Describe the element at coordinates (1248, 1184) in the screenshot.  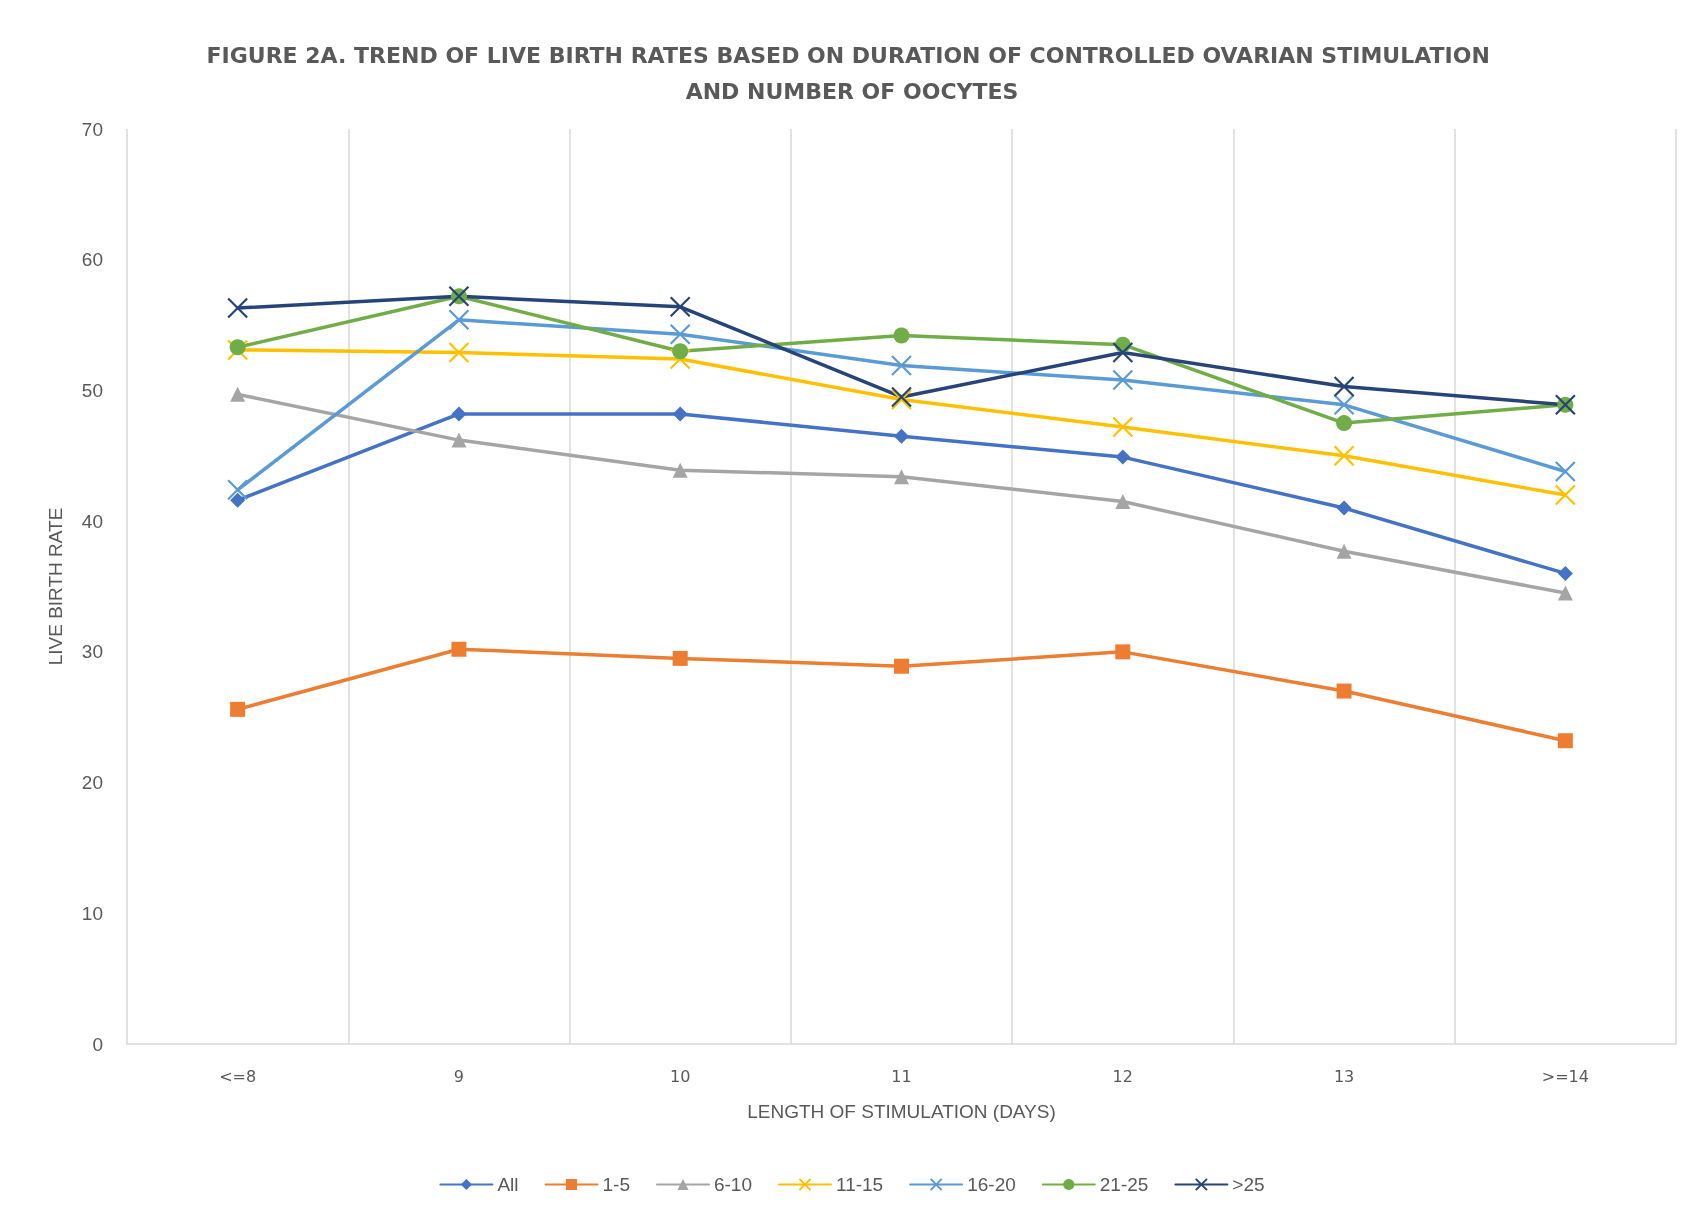
I see `legend-label: >25` at that location.